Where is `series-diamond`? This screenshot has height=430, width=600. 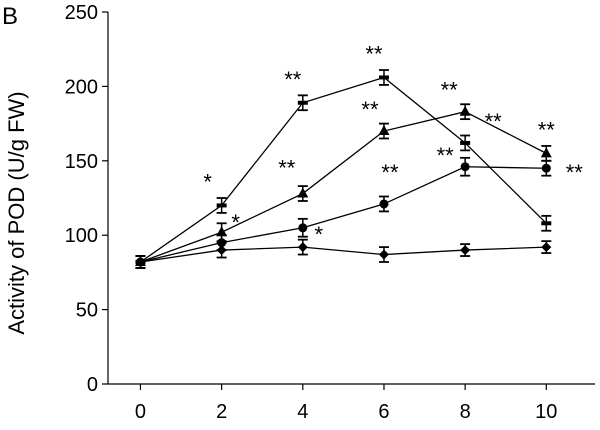
series-diamond is located at coordinates (343, 253).